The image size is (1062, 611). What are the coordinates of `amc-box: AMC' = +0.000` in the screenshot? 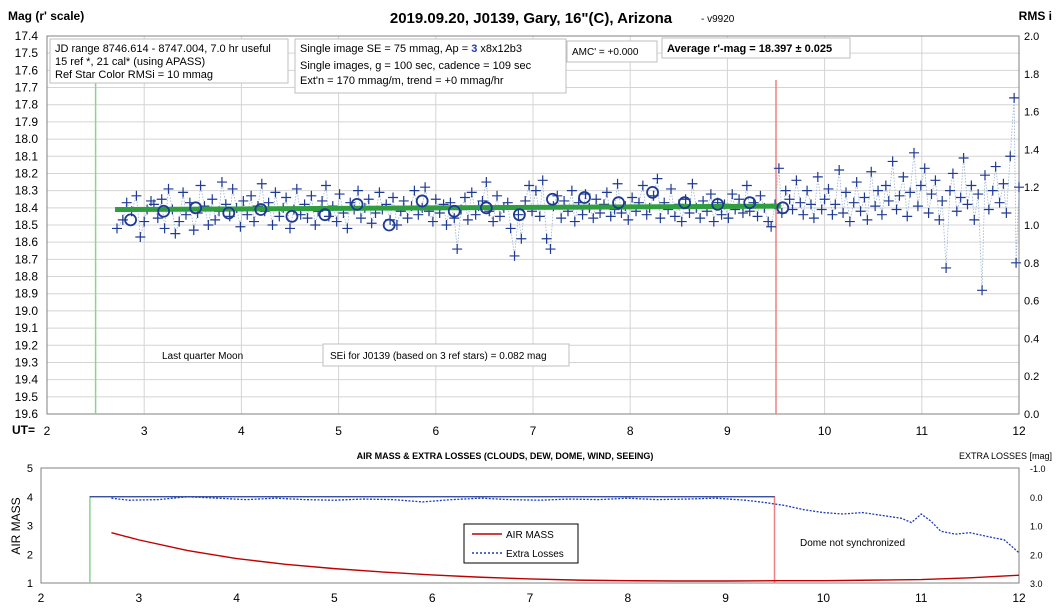 It's located at (612, 51).